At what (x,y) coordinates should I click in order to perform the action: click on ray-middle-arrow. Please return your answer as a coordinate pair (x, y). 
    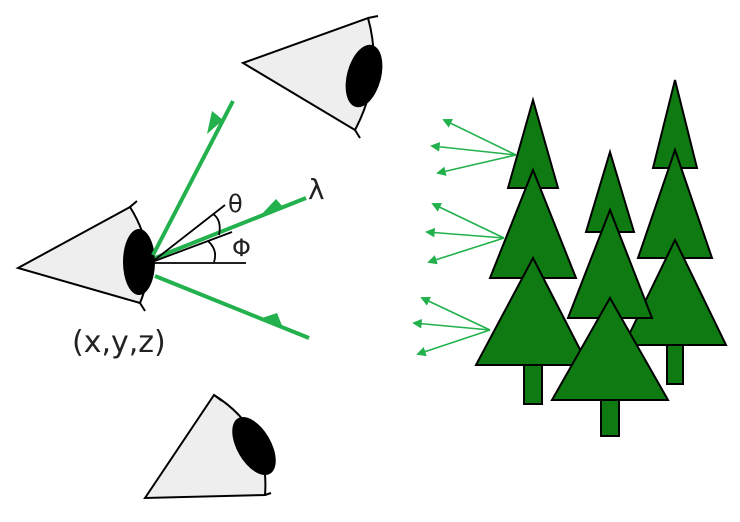
    Looking at the image, I should click on (271, 207).